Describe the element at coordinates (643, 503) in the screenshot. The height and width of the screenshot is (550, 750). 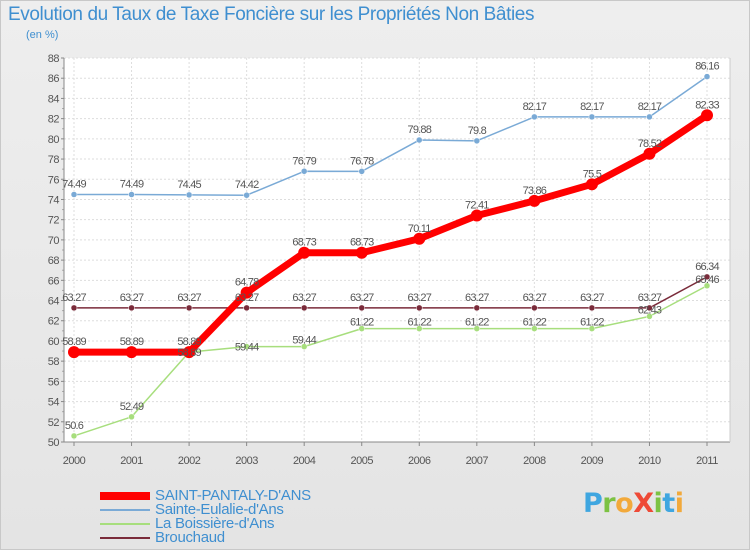
I see `logo-letter: X` at that location.